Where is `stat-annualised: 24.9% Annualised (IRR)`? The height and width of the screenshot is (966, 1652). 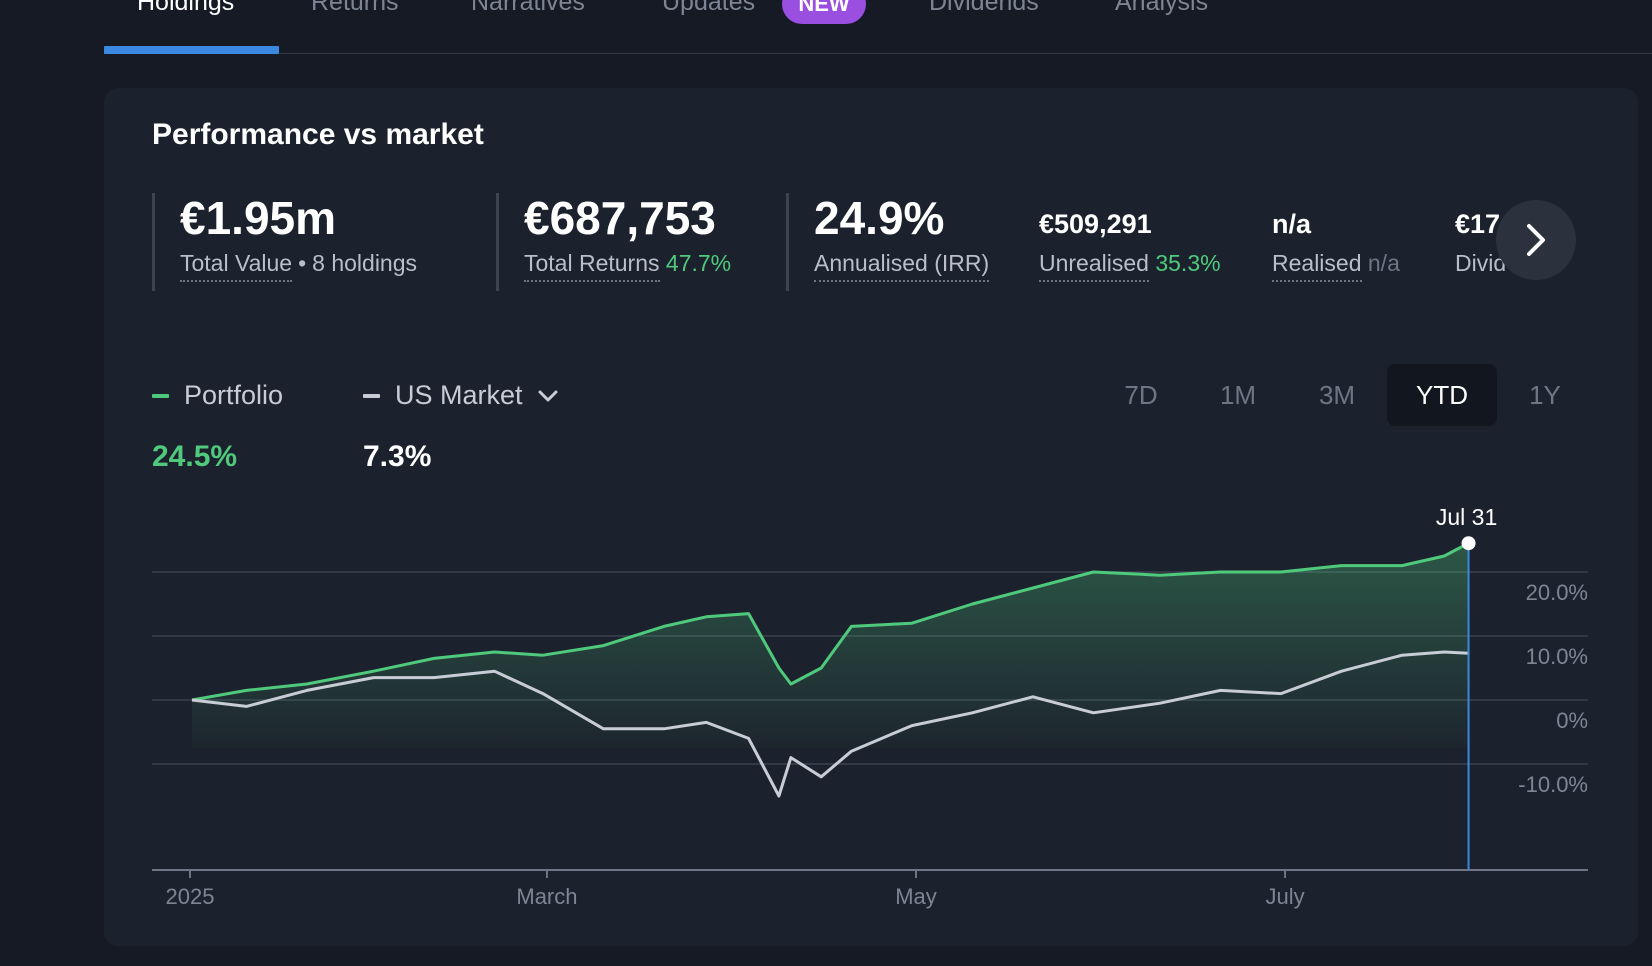 stat-annualised: 24.9% Annualised (IRR) is located at coordinates (902, 237).